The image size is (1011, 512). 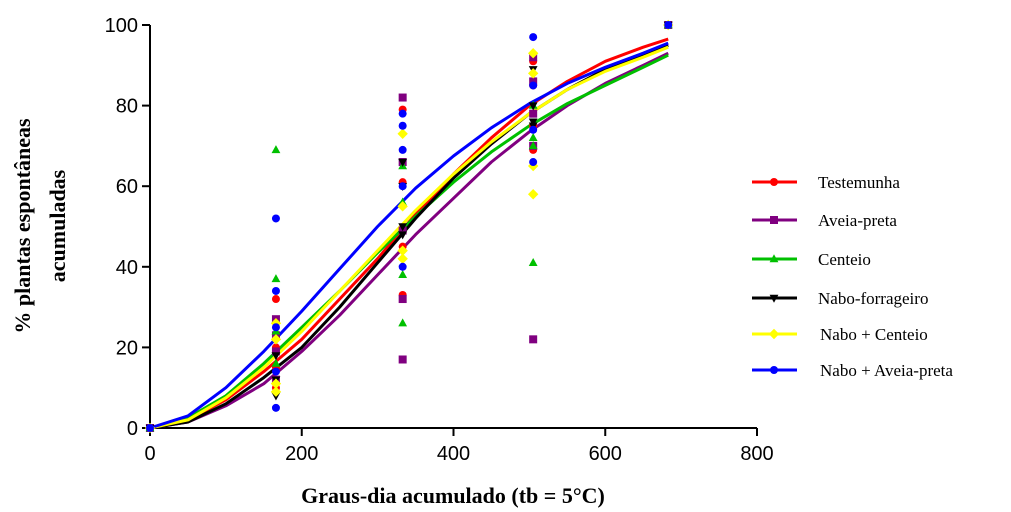 I want to click on y-axis-title: % plantas espontâneas acumuladas, so click(x=40, y=226).